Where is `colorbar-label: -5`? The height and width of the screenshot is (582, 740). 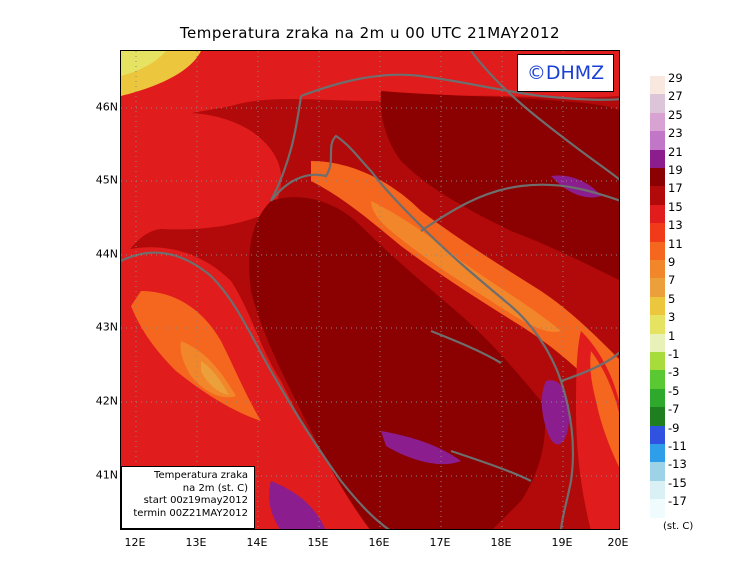 colorbar-label: -5 is located at coordinates (674, 390).